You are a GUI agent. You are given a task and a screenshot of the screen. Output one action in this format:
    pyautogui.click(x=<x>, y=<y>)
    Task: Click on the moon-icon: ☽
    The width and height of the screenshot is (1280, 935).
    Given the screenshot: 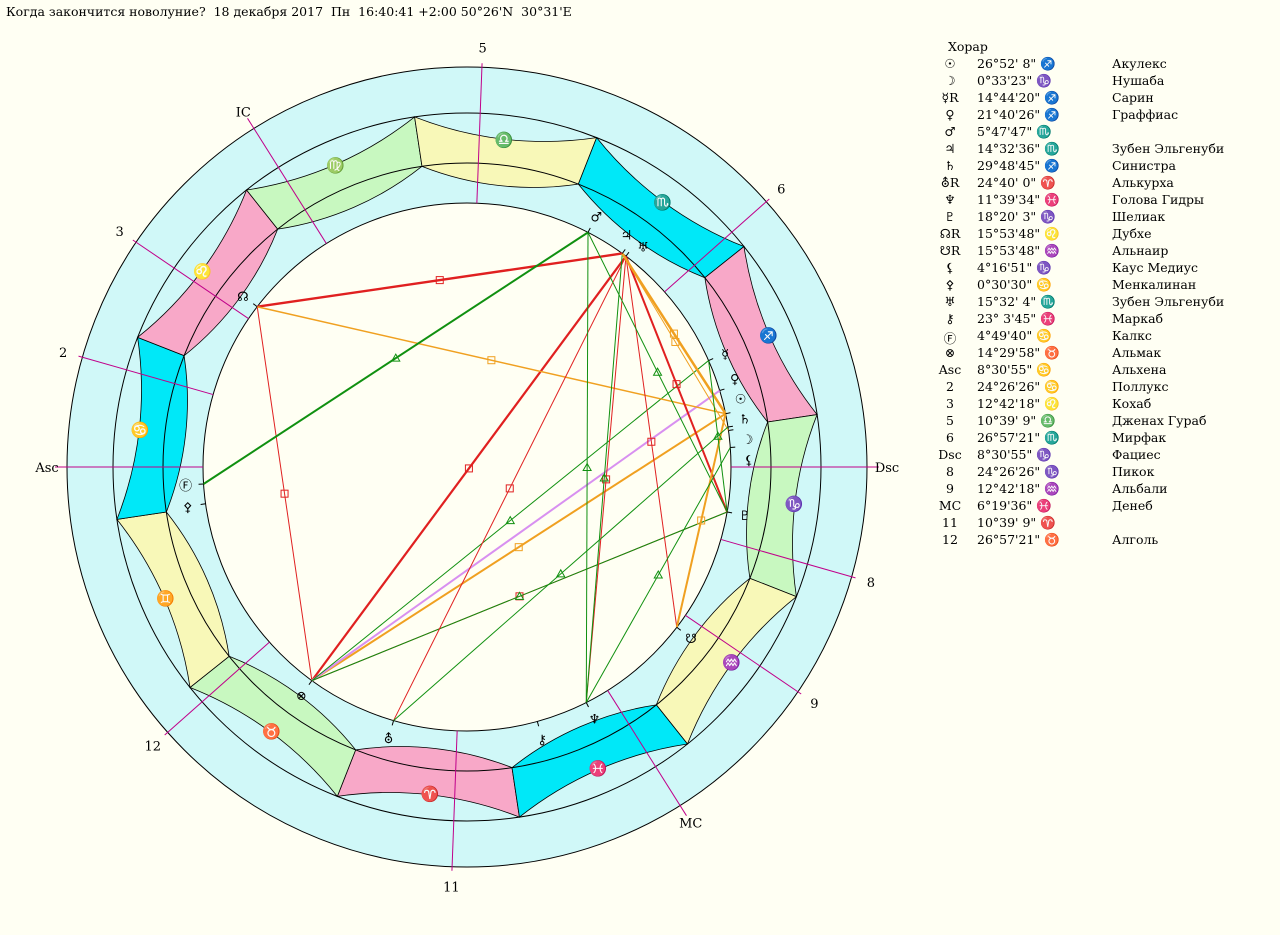 What is the action you would take?
    pyautogui.click(x=748, y=440)
    